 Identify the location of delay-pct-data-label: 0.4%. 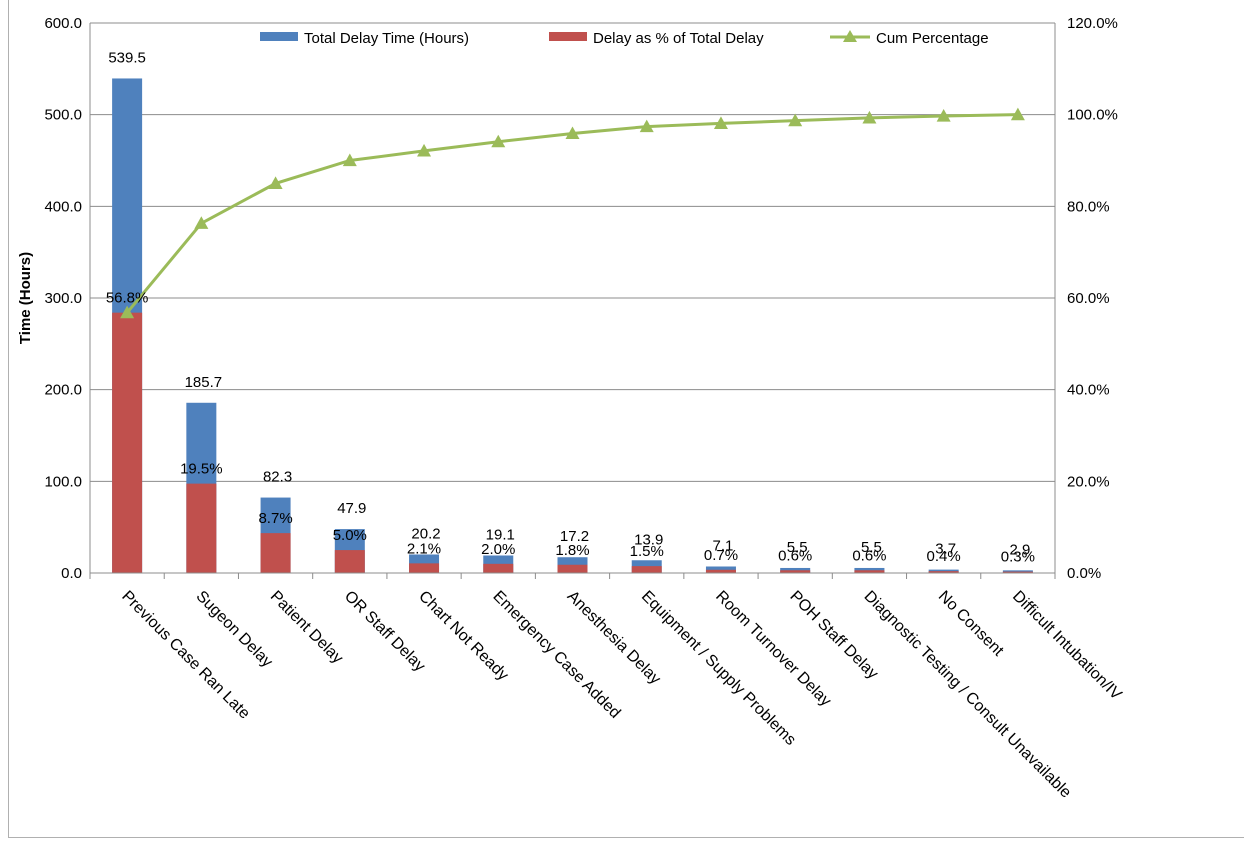
(944, 556).